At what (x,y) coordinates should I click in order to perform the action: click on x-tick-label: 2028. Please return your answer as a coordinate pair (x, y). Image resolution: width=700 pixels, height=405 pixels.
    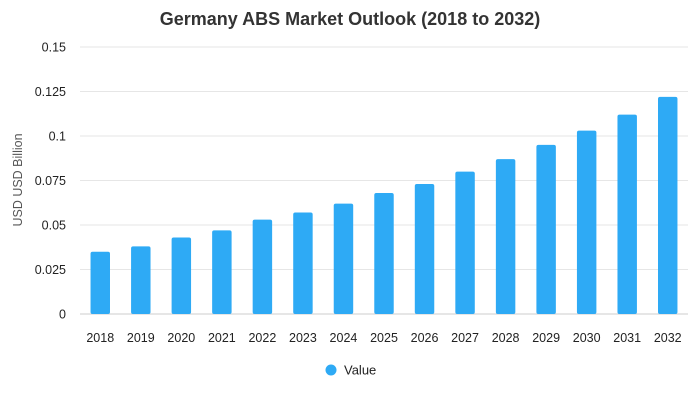
    Looking at the image, I should click on (506, 338).